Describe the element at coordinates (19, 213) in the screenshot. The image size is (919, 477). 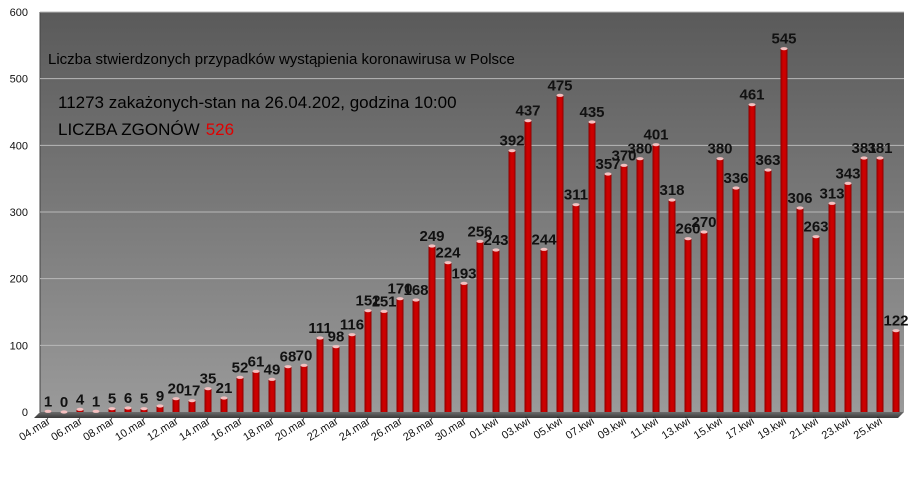
I see `y-tick-label: 300` at that location.